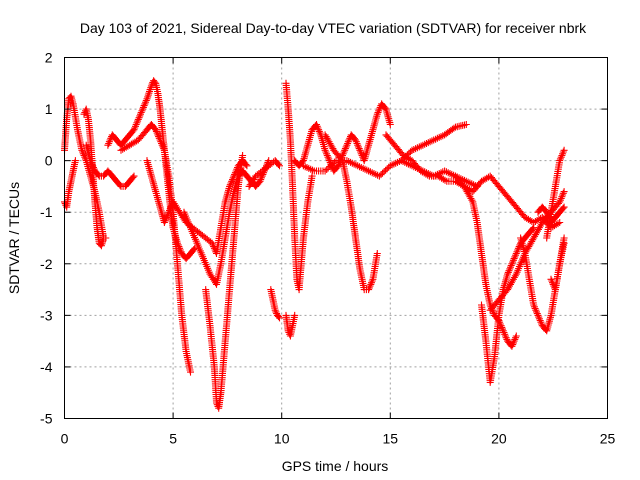  What do you see at coordinates (14, 238) in the screenshot?
I see `y-axis-label: SDTVAR / TECUs` at bounding box center [14, 238].